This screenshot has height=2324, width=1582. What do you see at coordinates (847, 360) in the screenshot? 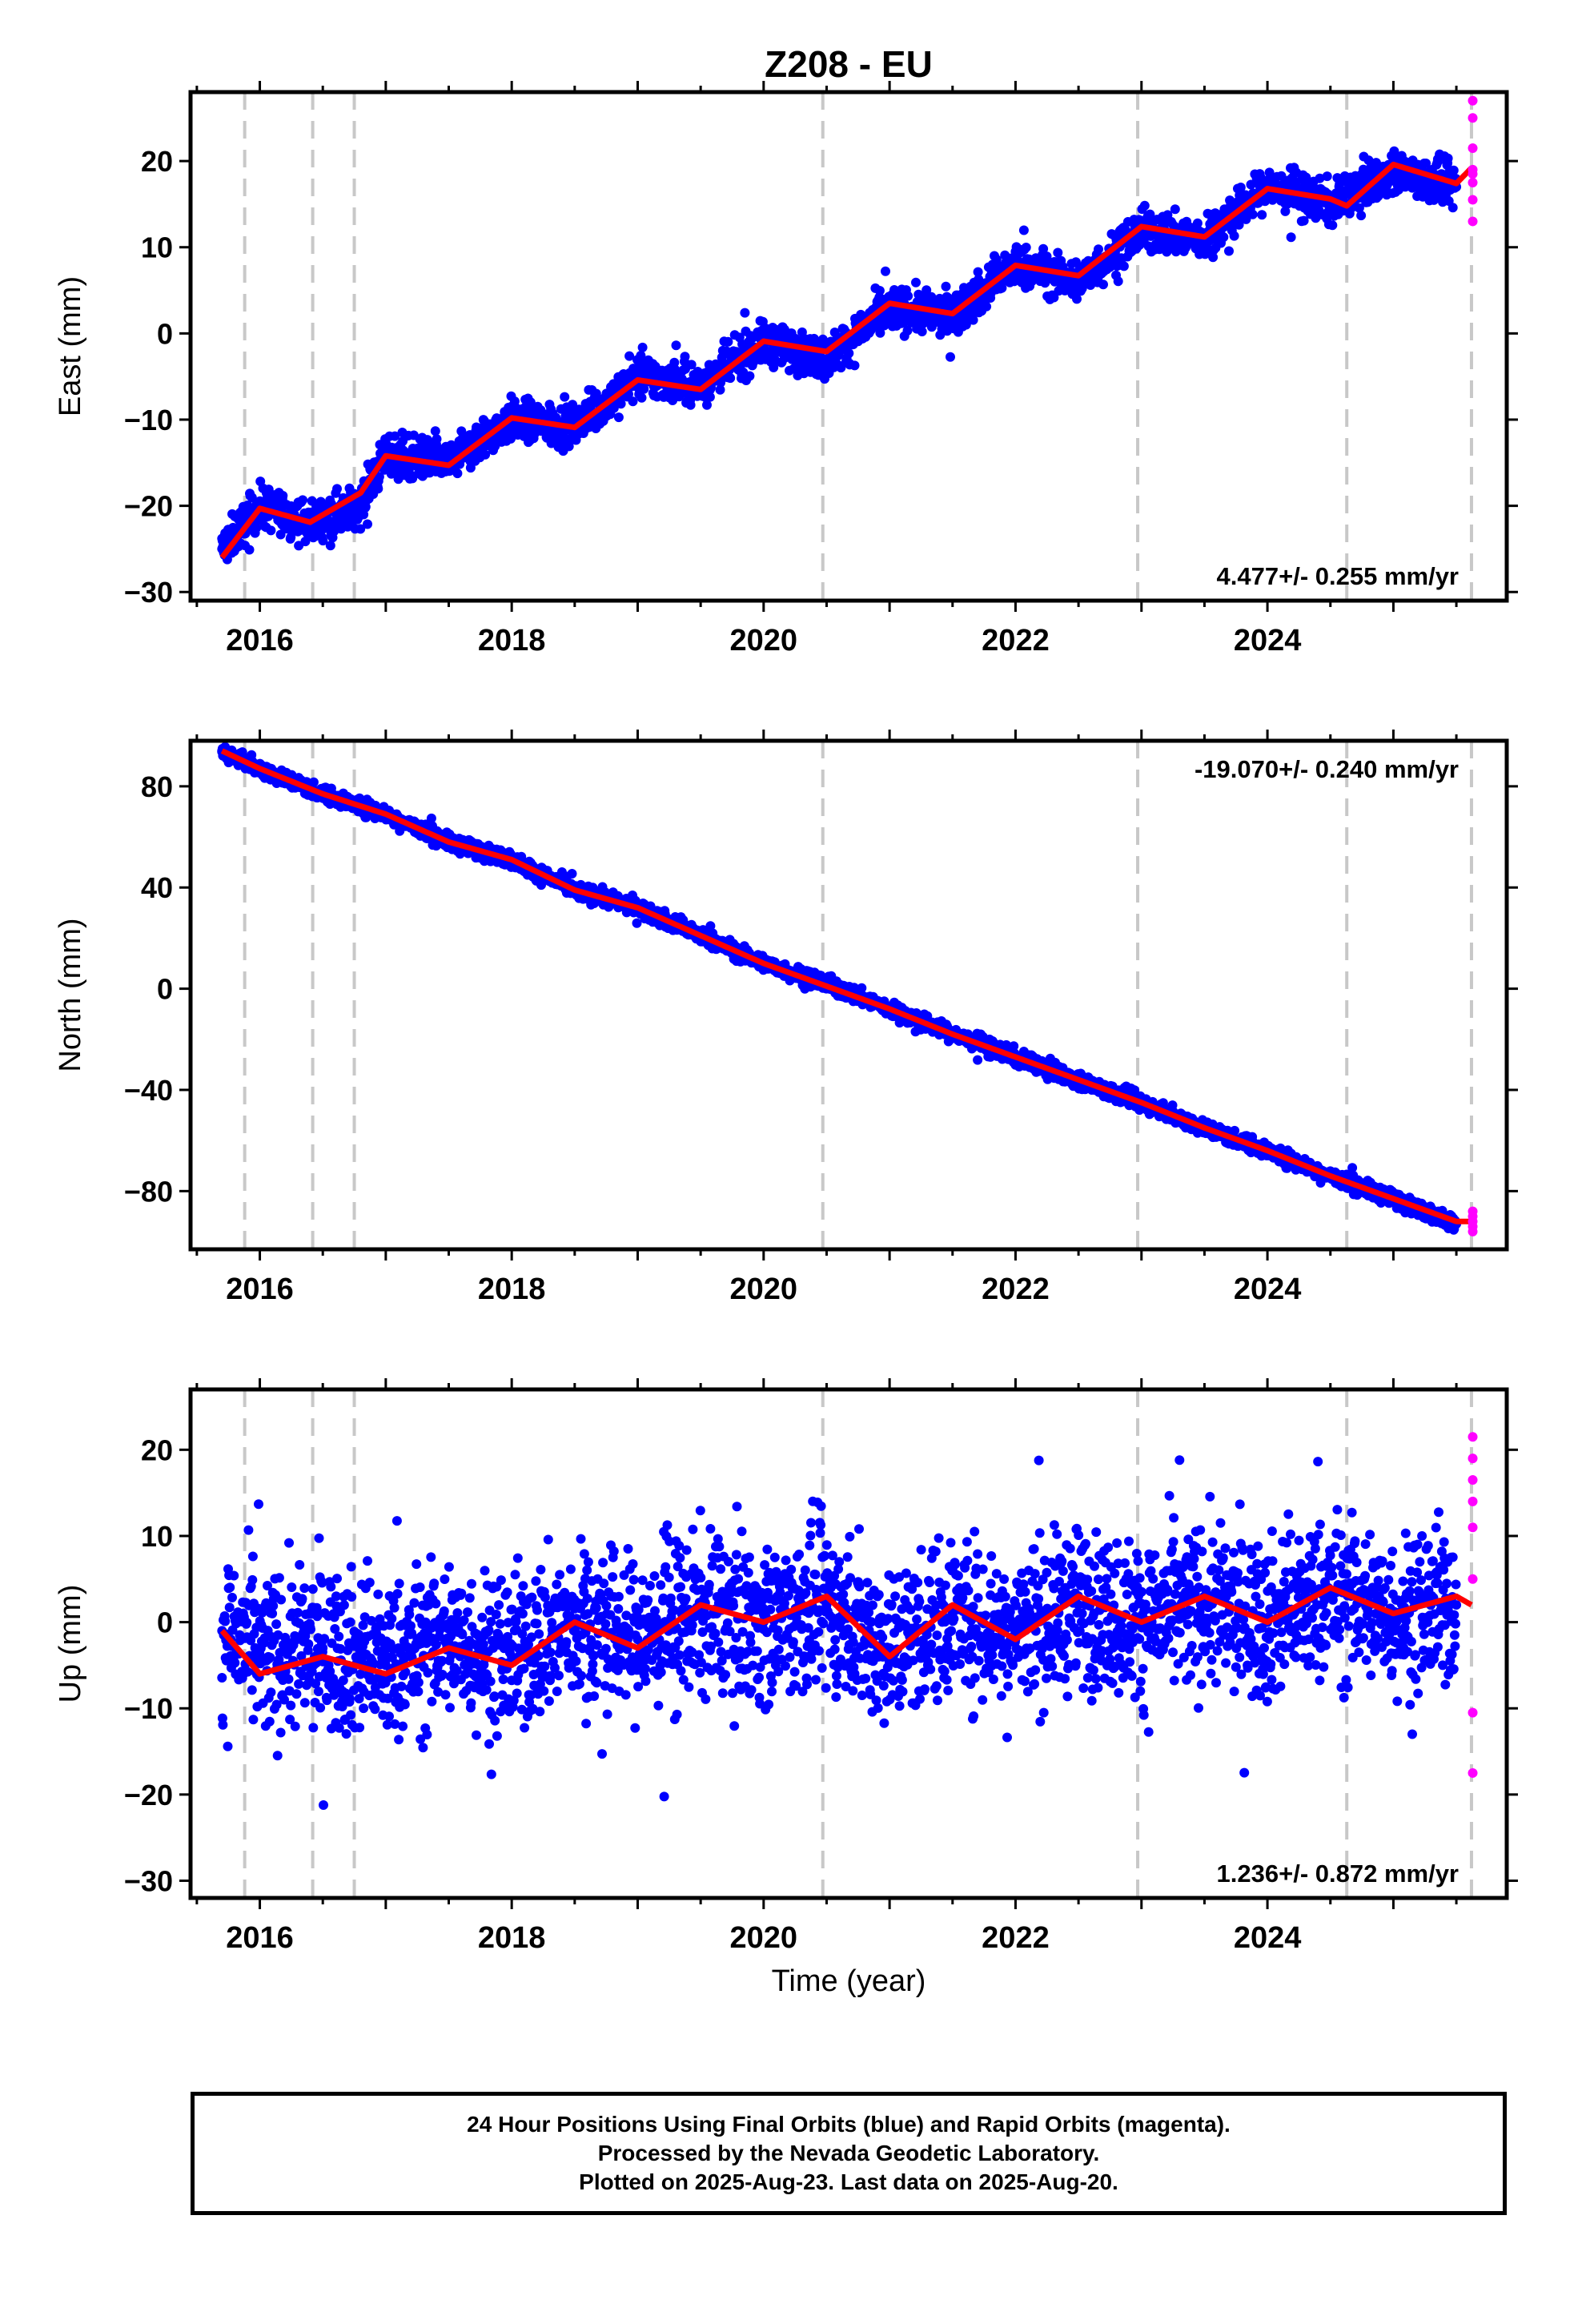
I see `east-model-fit-line` at bounding box center [847, 360].